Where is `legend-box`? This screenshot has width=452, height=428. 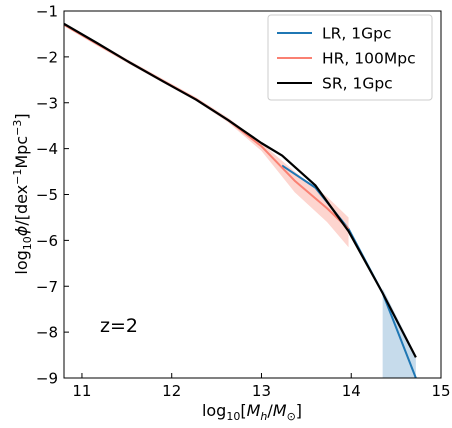
legend-box is located at coordinates (350, 57).